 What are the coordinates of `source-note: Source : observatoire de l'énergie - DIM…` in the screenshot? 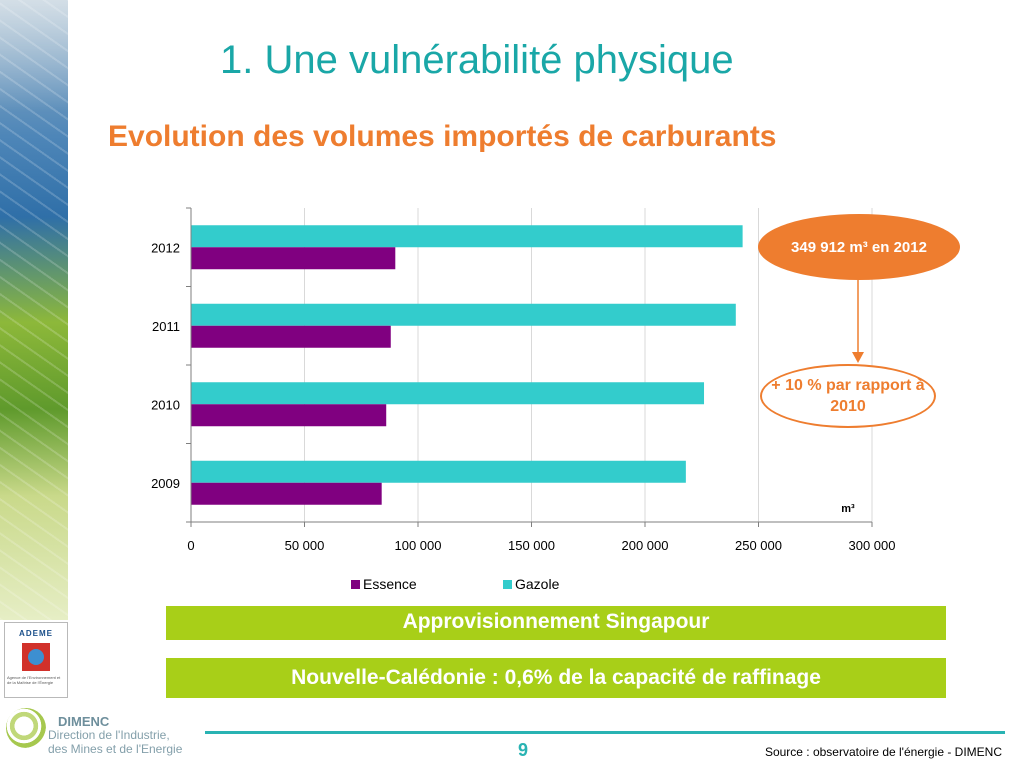 It's located at (883, 752).